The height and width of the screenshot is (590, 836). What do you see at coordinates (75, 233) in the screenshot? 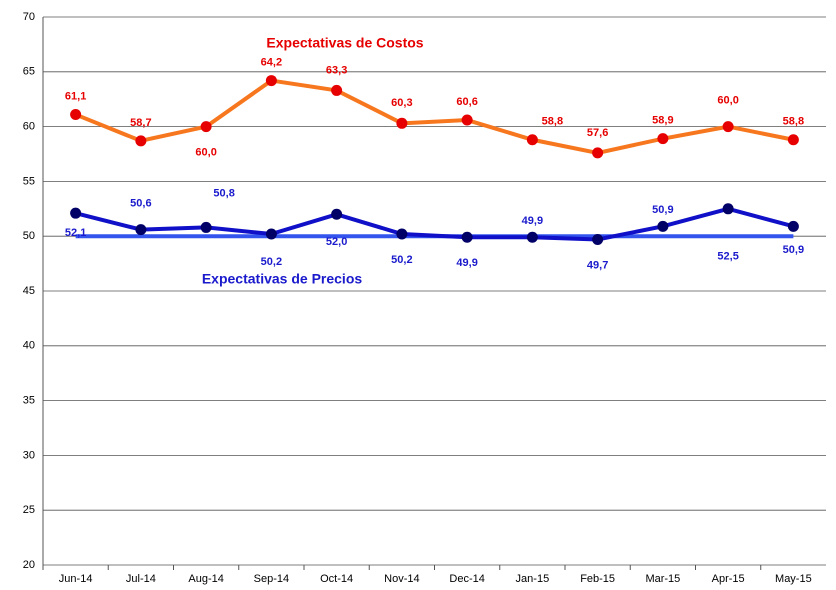
I see `value-label: 52,1` at bounding box center [75, 233].